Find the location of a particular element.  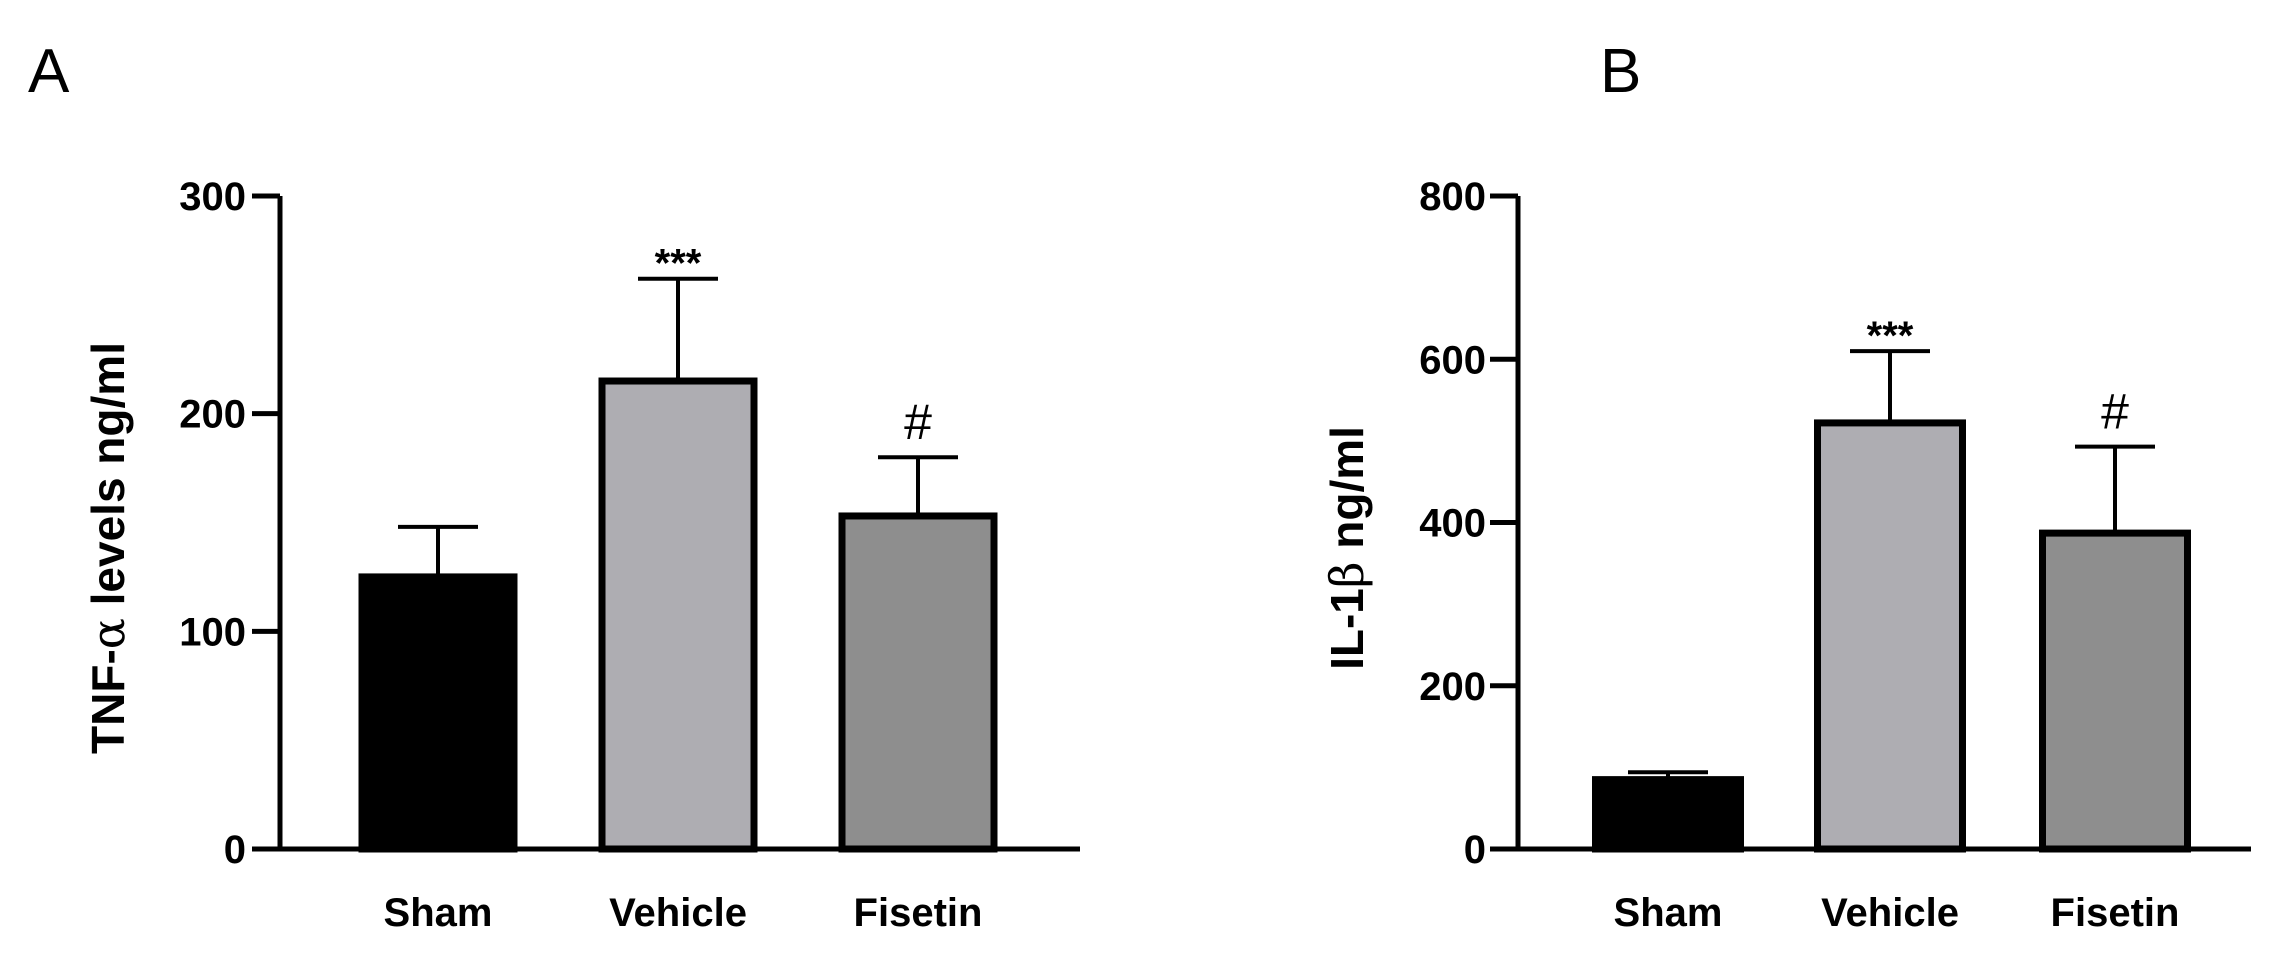

y-tick-label-b-3: 600 is located at coordinates (1452, 360).